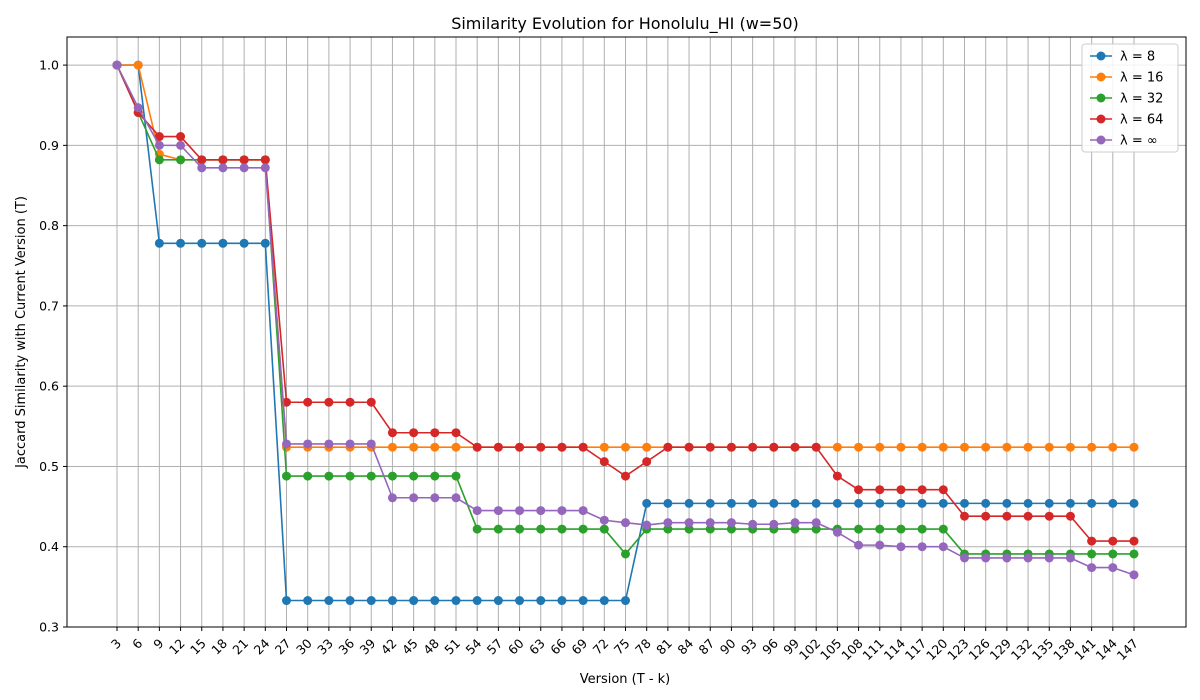 The height and width of the screenshot is (700, 1200). What do you see at coordinates (49, 627) in the screenshot?
I see `y-tick-label: 0.3` at bounding box center [49, 627].